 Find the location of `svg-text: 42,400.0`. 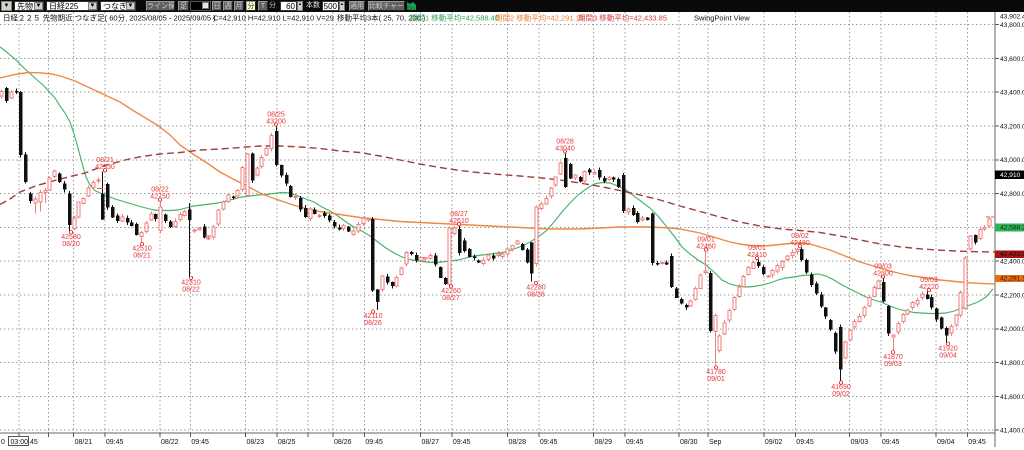

svg-text: 42,400.0 is located at coordinates (1012, 262).